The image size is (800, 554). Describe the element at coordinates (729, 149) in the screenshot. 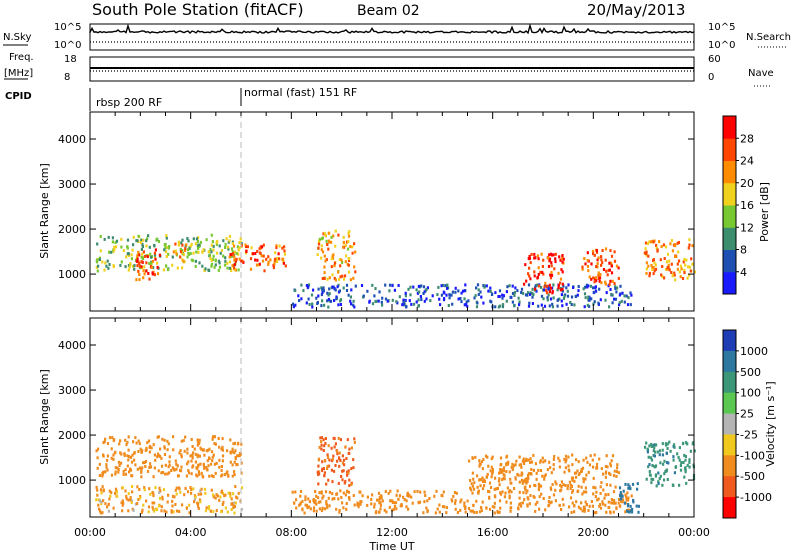

I see `power-colorbar-swatch` at that location.